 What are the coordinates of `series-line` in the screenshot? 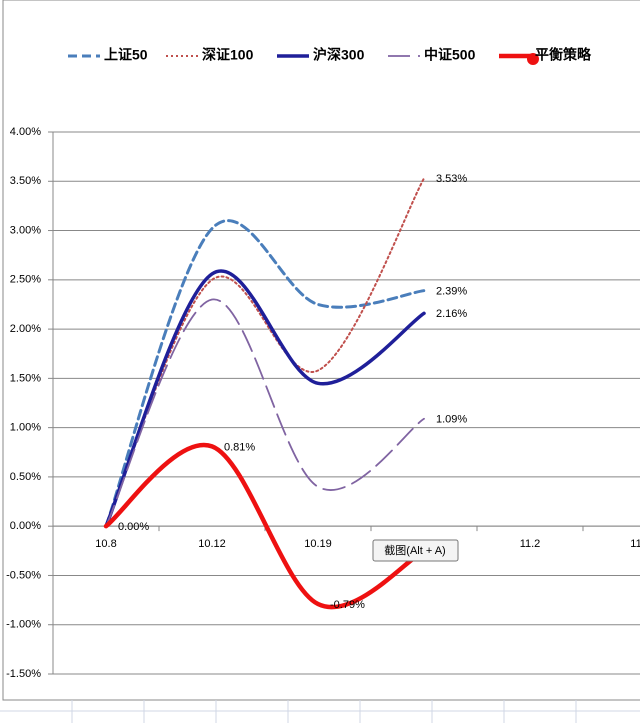 It's located at (265, 526).